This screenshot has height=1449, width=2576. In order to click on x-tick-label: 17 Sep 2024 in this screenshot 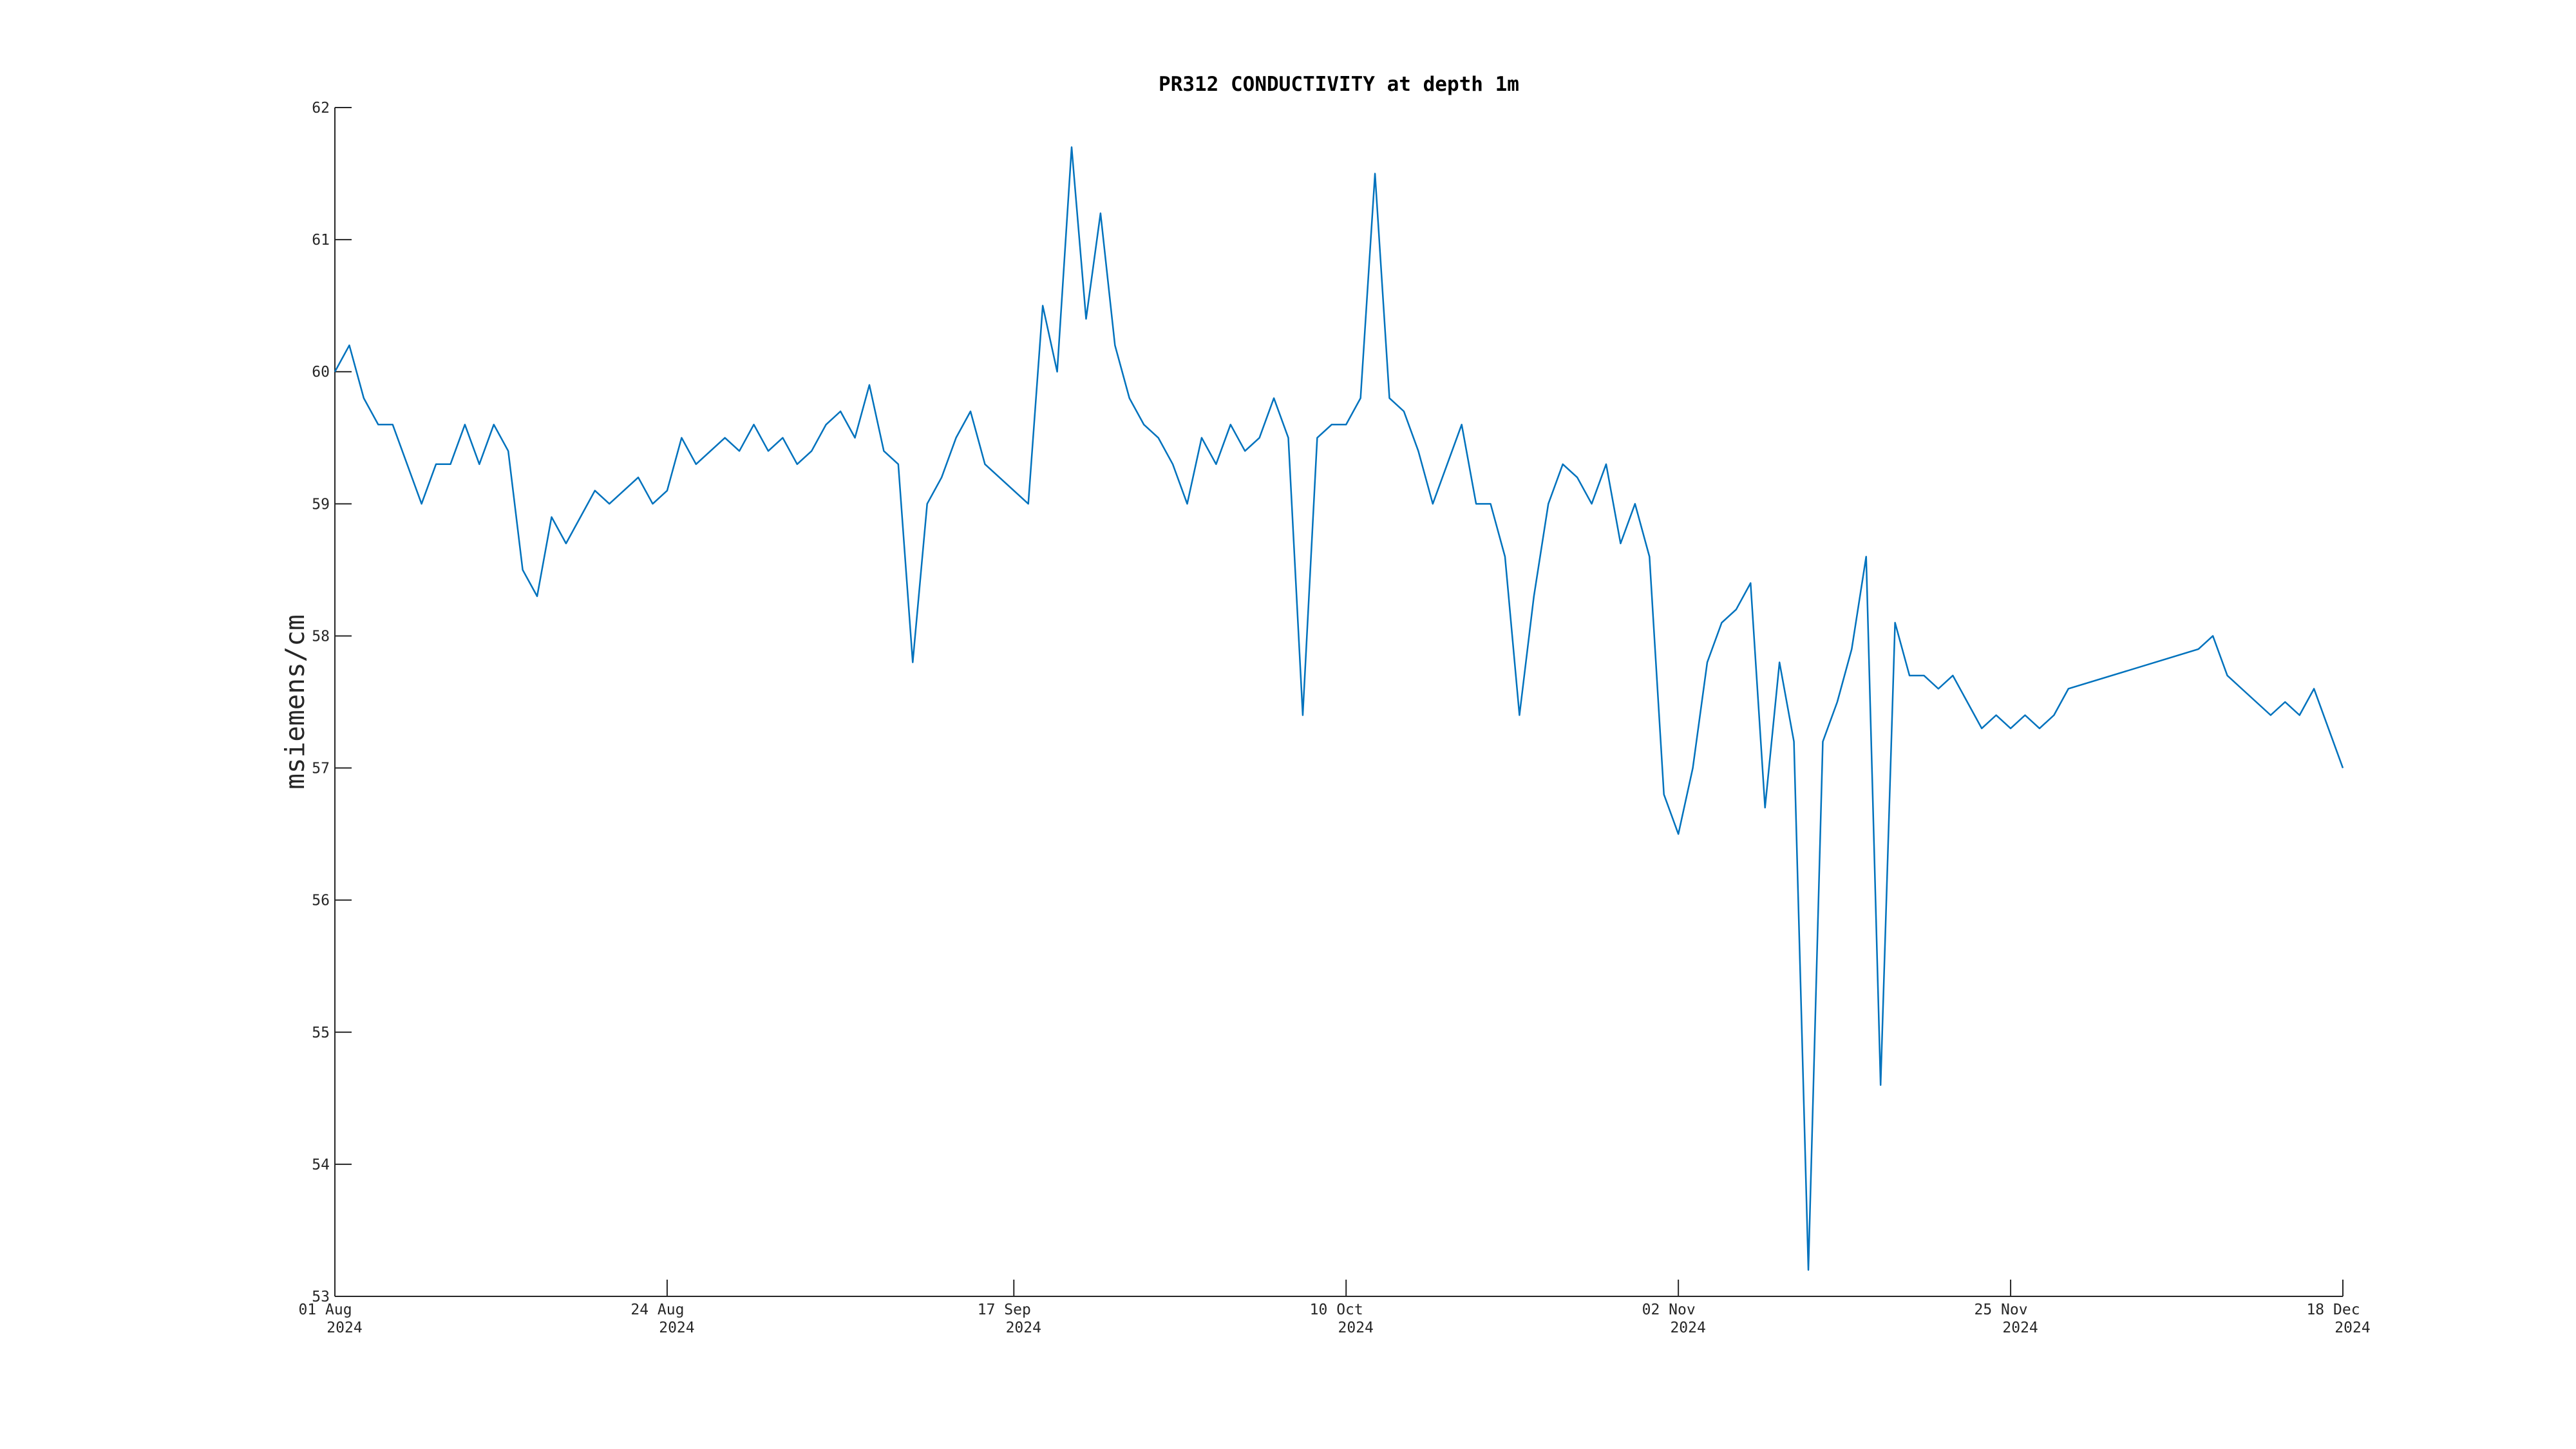, I will do `click(1009, 1319)`.